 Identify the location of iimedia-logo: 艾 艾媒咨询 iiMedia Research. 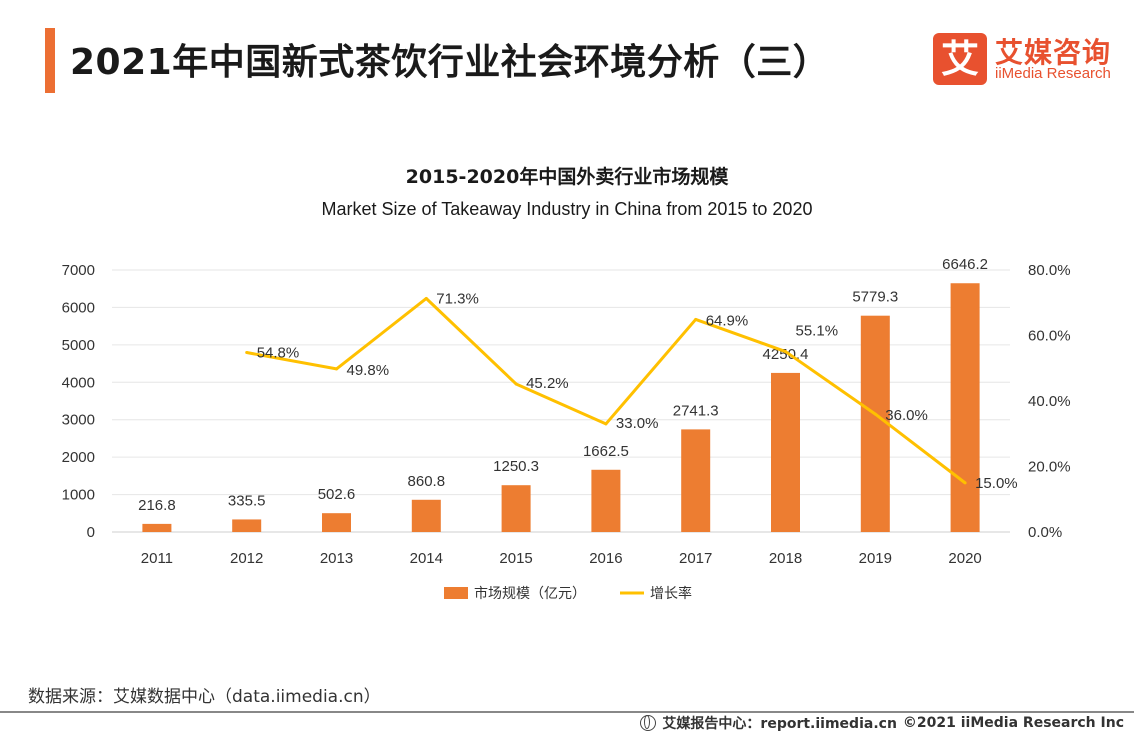
(1028, 61).